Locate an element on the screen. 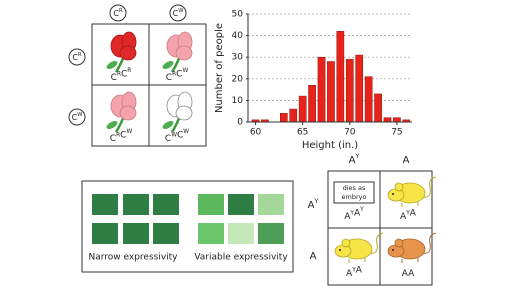 This screenshot has width=512, height=288. x-tick-label: 70 is located at coordinates (350, 133).